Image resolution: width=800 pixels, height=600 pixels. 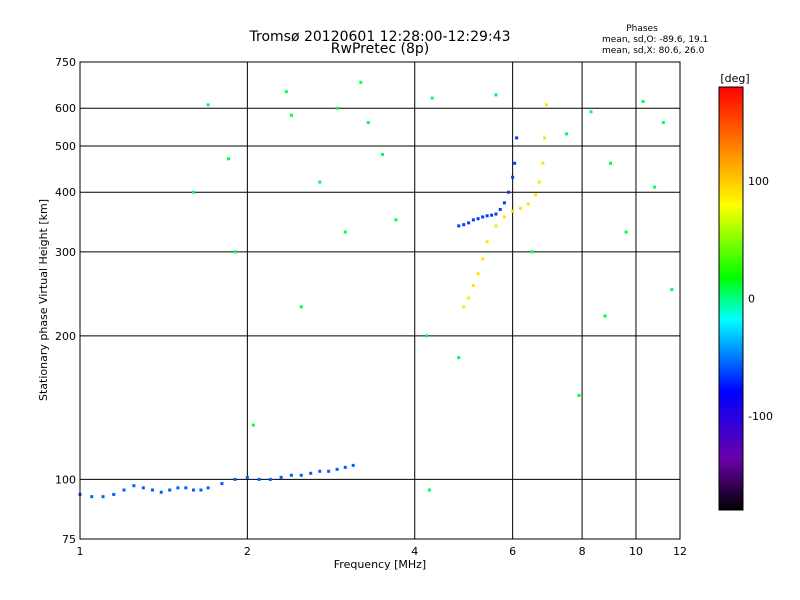 I want to click on y-tick-label: 600, so click(x=65, y=108).